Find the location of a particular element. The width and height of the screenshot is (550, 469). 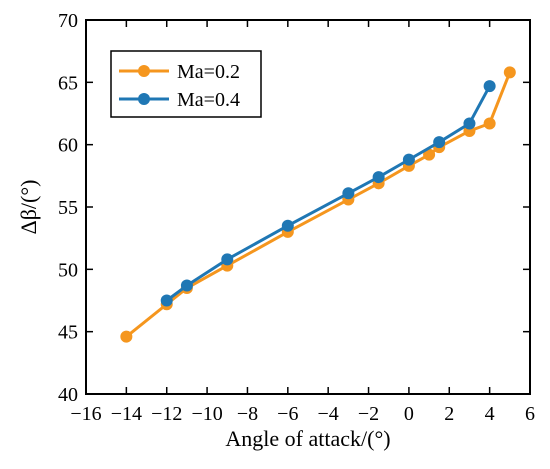

legend-label: Ma=0.4 is located at coordinates (208, 100).